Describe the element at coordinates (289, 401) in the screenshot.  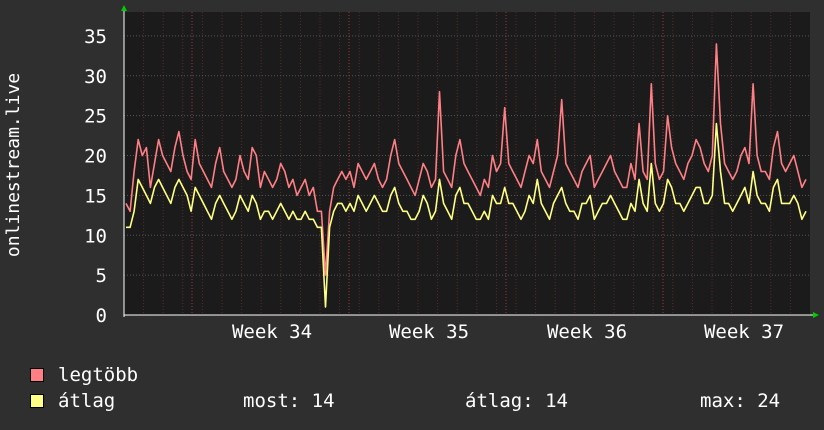
I see `stat-now: most: 14` at that location.